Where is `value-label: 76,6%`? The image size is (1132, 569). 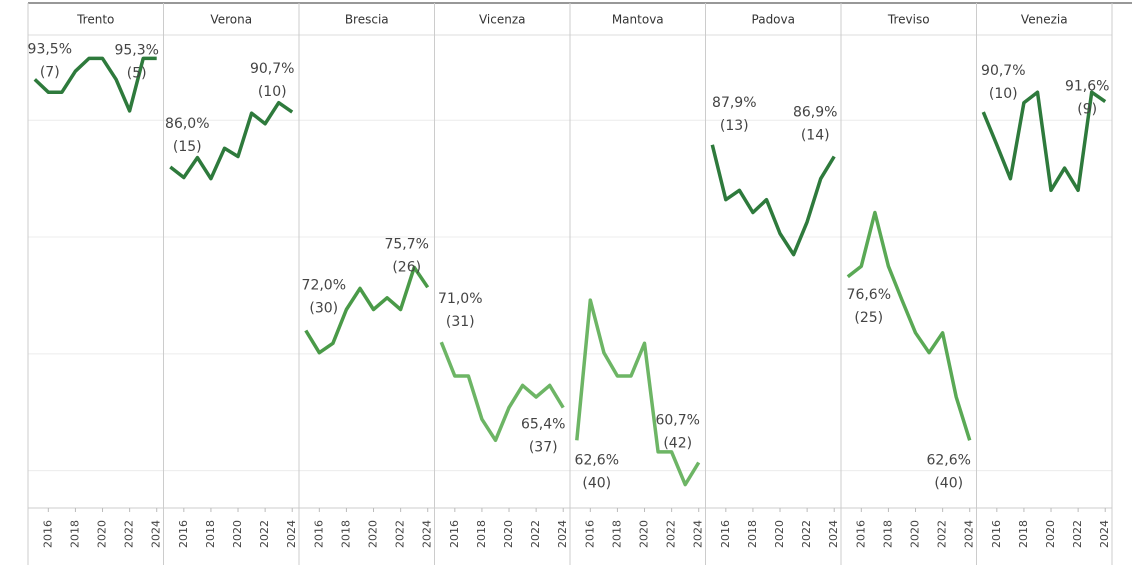
value-label: 76,6% is located at coordinates (869, 295).